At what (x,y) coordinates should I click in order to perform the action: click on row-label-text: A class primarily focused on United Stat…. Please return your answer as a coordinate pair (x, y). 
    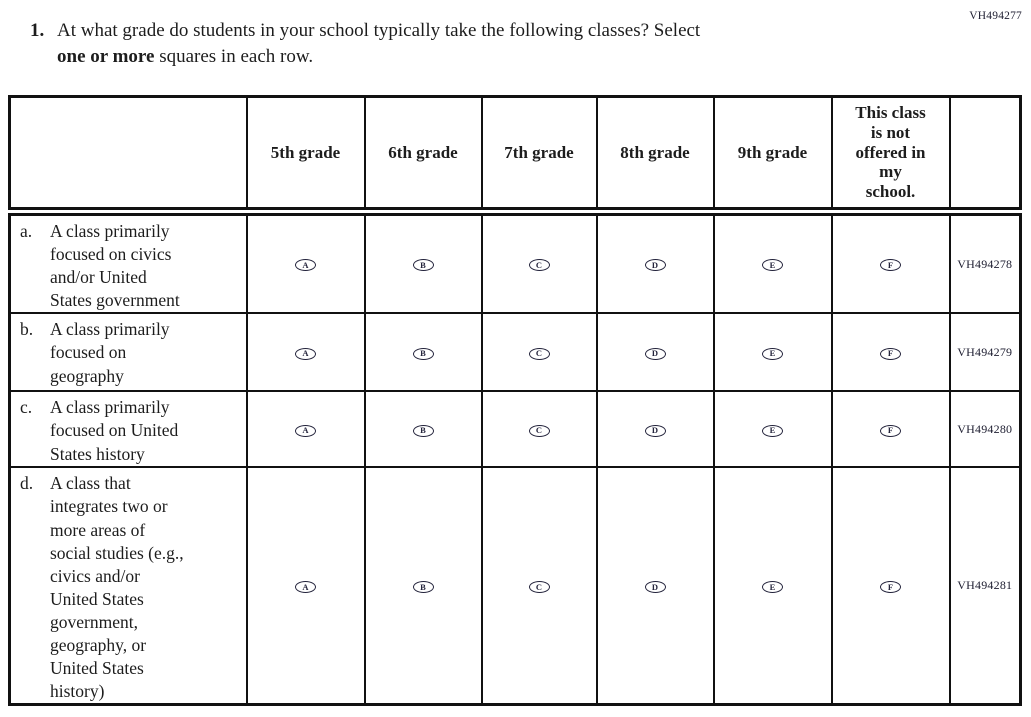
    Looking at the image, I should click on (114, 430).